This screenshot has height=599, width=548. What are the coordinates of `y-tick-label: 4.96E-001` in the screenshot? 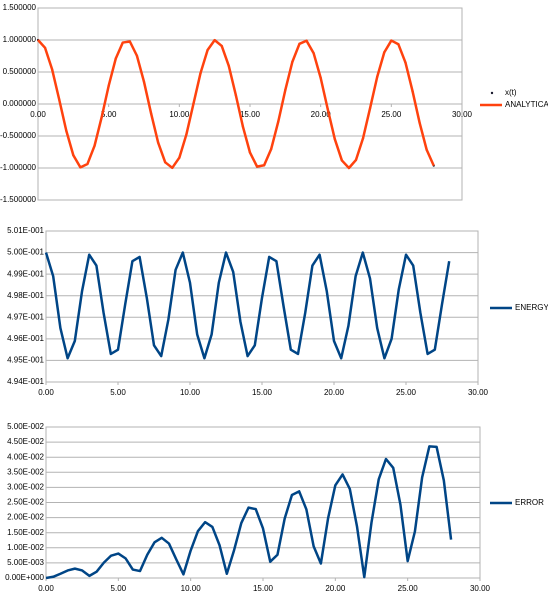 It's located at (25, 338).